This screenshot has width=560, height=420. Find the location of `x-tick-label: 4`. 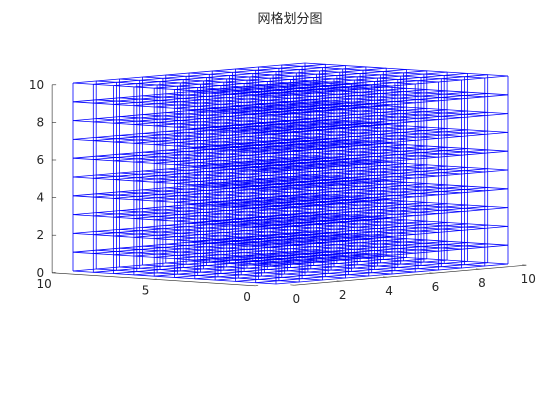

x-tick-label: 4 is located at coordinates (389, 291).